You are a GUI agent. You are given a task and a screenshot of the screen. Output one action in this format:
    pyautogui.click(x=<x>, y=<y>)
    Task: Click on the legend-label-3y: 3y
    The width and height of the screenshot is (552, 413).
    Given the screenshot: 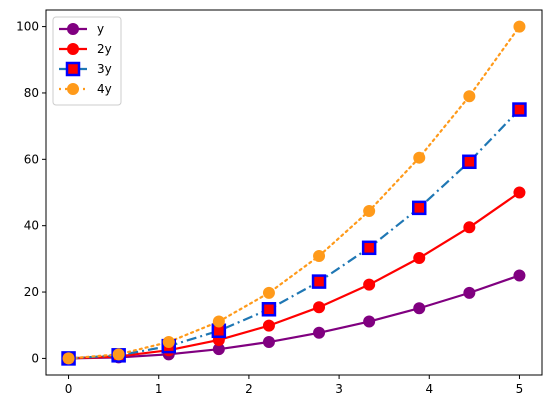 What is the action you would take?
    pyautogui.click(x=104, y=69)
    